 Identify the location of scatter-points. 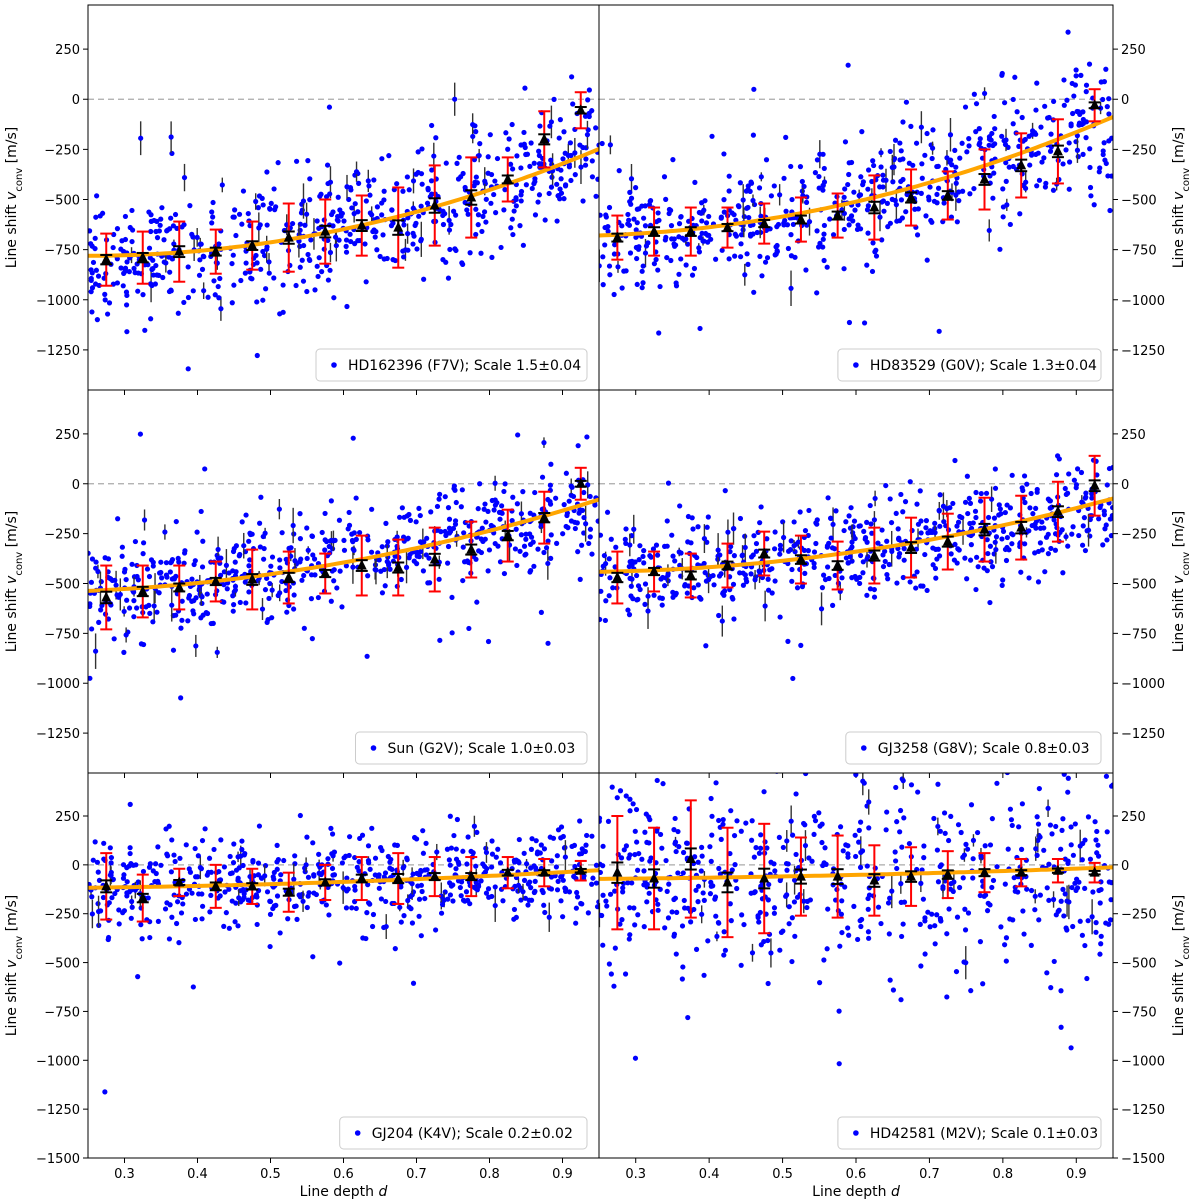
(343, 223).